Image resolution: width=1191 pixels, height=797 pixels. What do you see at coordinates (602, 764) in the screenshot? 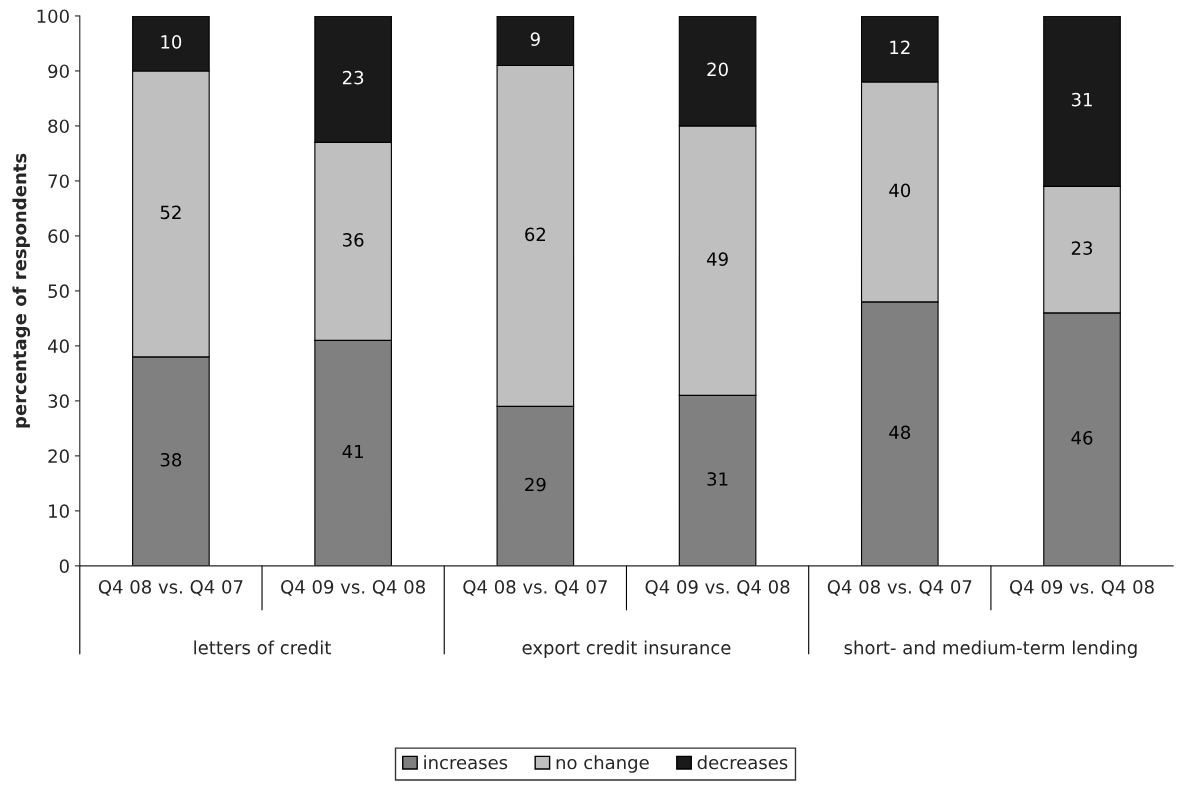
I see `legend-label: no change` at bounding box center [602, 764].